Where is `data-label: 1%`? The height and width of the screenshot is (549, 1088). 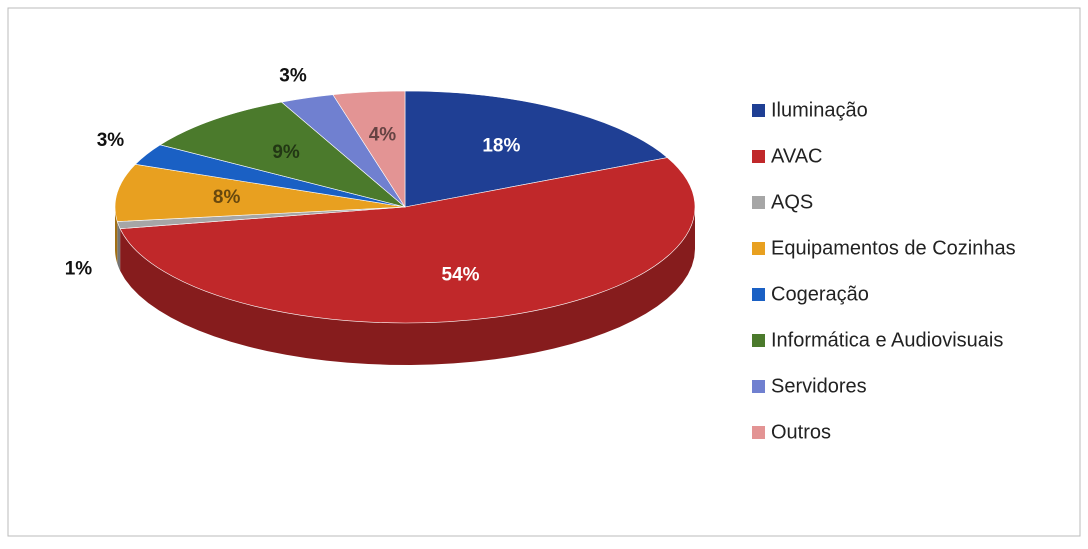
data-label: 1% is located at coordinates (79, 269).